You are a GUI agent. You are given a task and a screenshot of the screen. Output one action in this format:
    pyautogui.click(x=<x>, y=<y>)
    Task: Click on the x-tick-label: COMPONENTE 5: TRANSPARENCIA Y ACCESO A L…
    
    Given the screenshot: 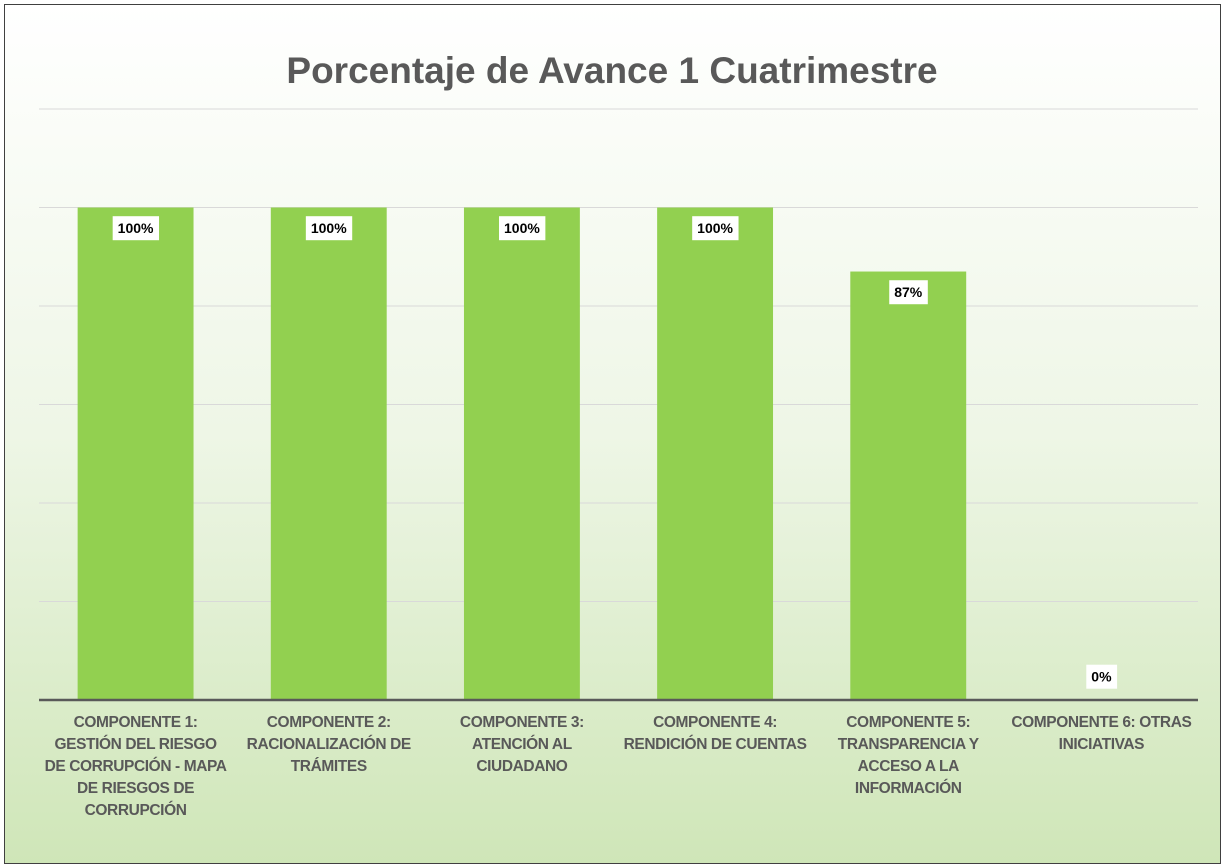 What is the action you would take?
    pyautogui.click(x=908, y=755)
    